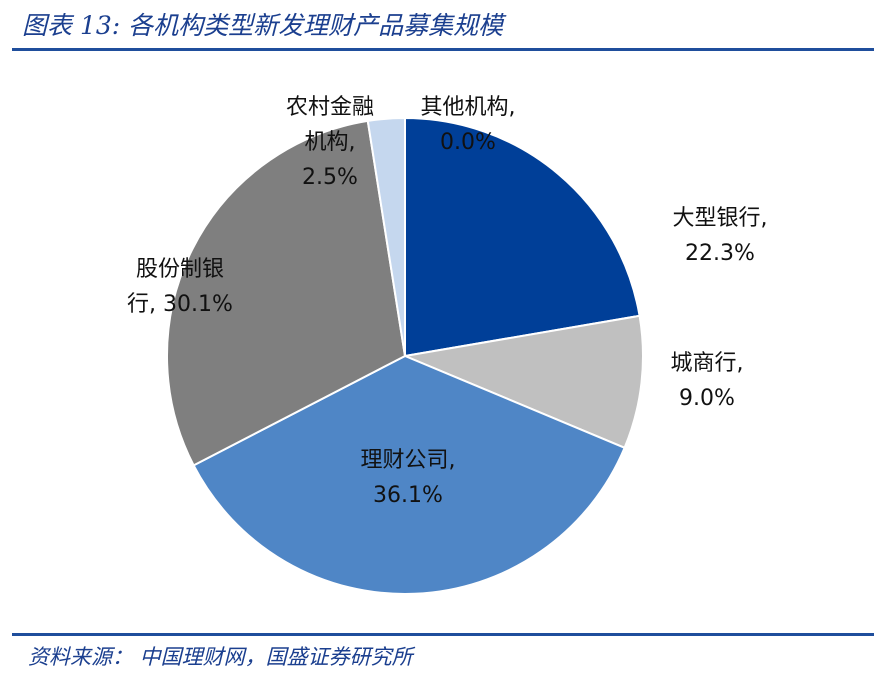 Image resolution: width=886 pixels, height=679 pixels. Describe the element at coordinates (408, 460) in the screenshot. I see `slice-label-line: 理财公司,` at that location.